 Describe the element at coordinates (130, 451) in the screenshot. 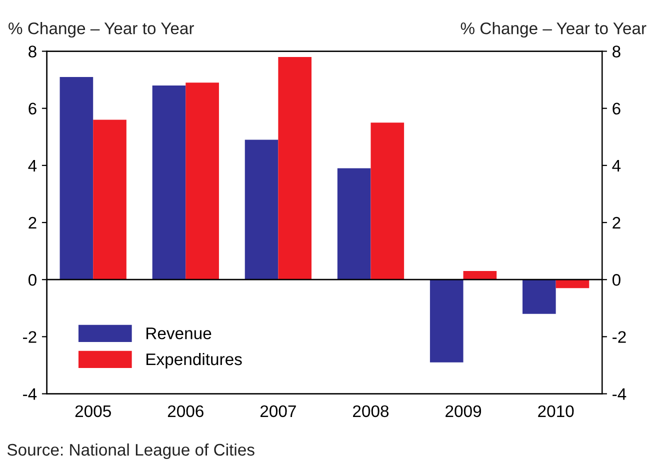

I see `source-note: Source: National League of Cities` at that location.